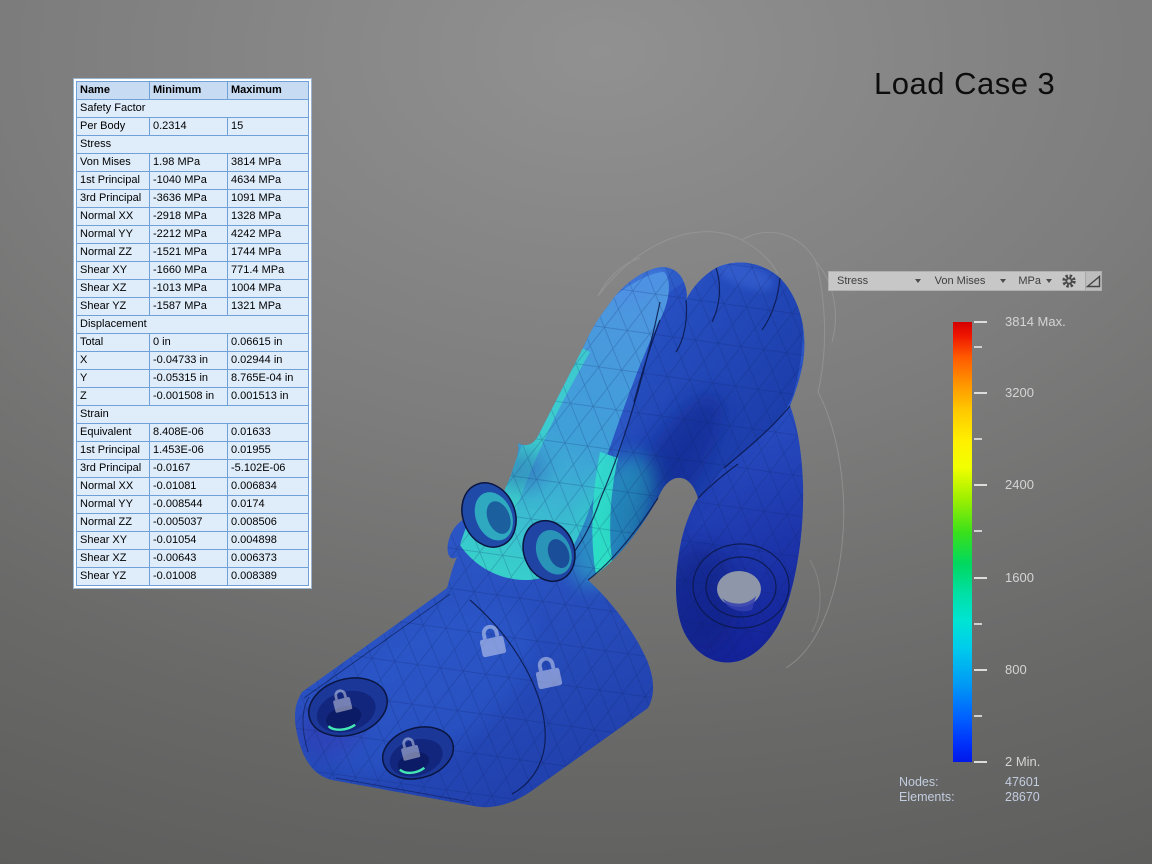 The height and width of the screenshot is (864, 1152). Describe the element at coordinates (853, 281) in the screenshot. I see `result-type-label: Stress` at that location.